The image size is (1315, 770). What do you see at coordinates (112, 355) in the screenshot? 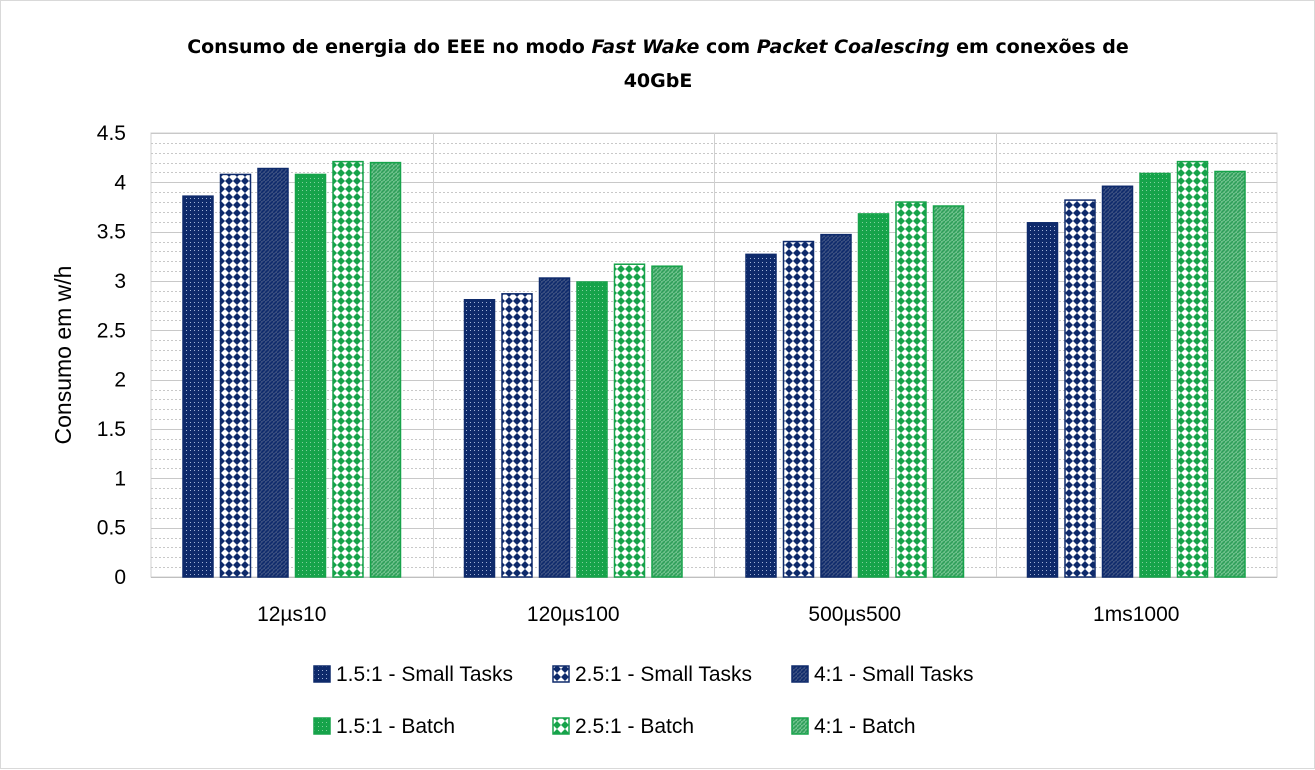
I see `y-tick-labels: 0 0.5 1 1.5 2 2.5 3 3.5 4 4.5` at bounding box center [112, 355].